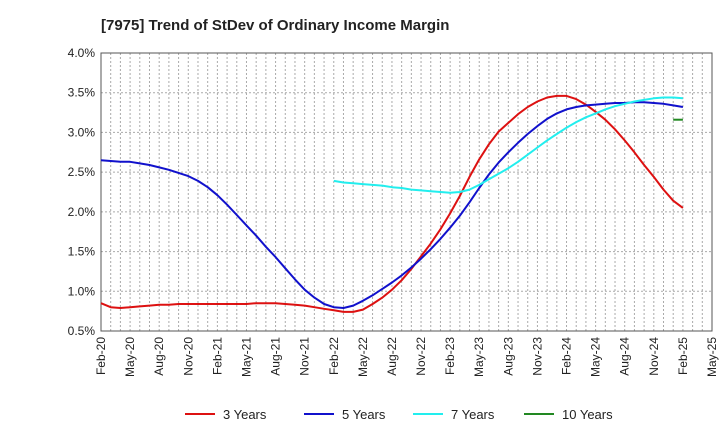 The height and width of the screenshot is (440, 720). What do you see at coordinates (217, 356) in the screenshot?
I see `x-tick-label: Feb-21` at bounding box center [217, 356].